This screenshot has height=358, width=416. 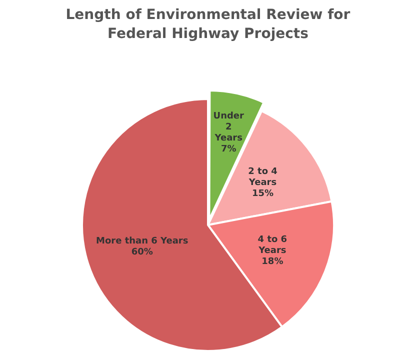 I want to click on slice-label: Under 2 Years, so click(x=229, y=128).